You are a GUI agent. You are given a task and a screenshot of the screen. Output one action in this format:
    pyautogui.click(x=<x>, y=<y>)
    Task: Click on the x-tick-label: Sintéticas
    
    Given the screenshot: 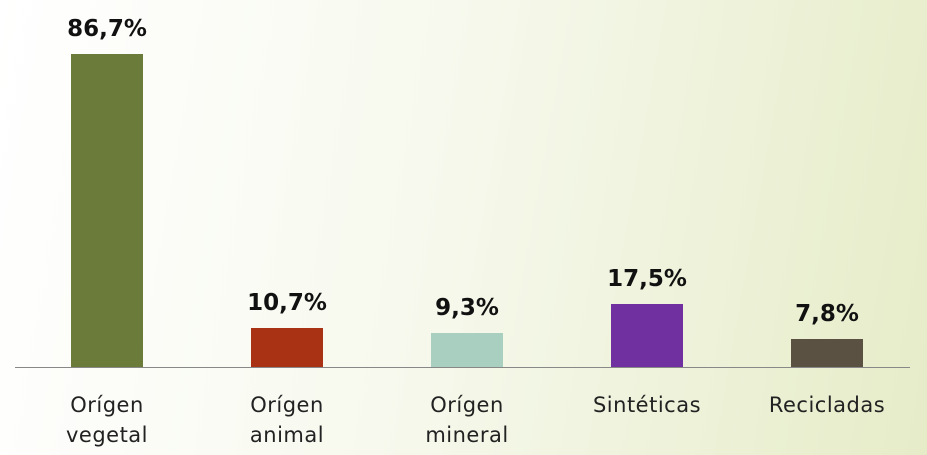 What is the action you would take?
    pyautogui.click(x=647, y=405)
    